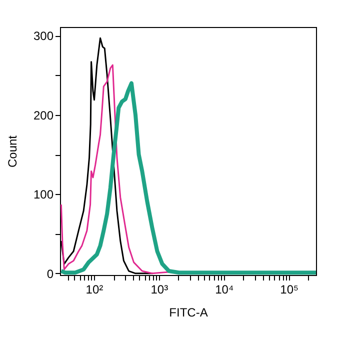  What do you see at coordinates (188, 313) in the screenshot?
I see `x-axis-title: FITC-A` at bounding box center [188, 313].